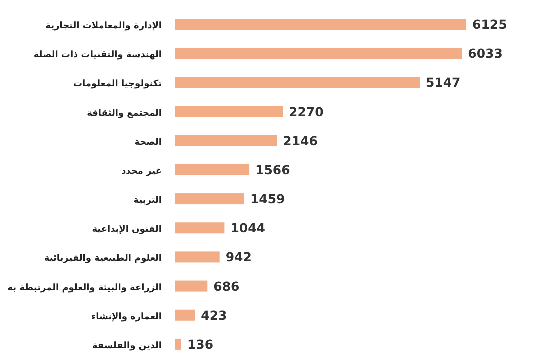 The width and height of the screenshot is (554, 359). Describe the element at coordinates (117, 85) in the screenshot. I see `y-tick-label: تكنولوجيا المعلومات` at that location.